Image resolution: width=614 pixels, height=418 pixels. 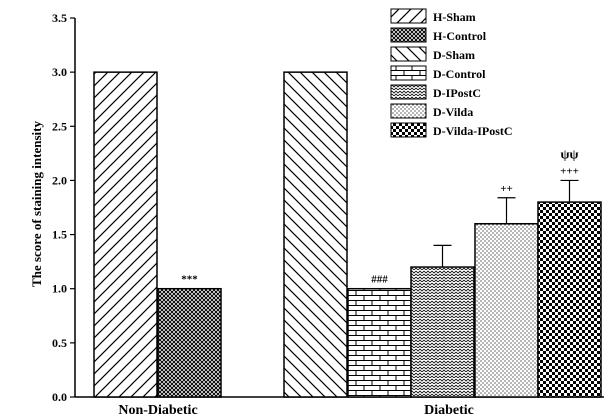 What do you see at coordinates (315, 234) in the screenshot?
I see `bar-d-sham` at bounding box center [315, 234].